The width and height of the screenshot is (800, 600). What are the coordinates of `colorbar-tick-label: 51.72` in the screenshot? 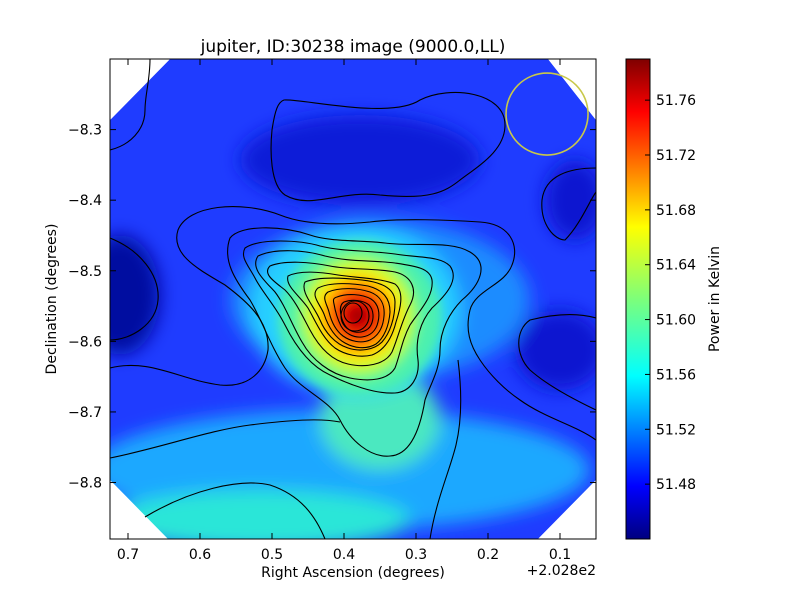 It's located at (676, 156).